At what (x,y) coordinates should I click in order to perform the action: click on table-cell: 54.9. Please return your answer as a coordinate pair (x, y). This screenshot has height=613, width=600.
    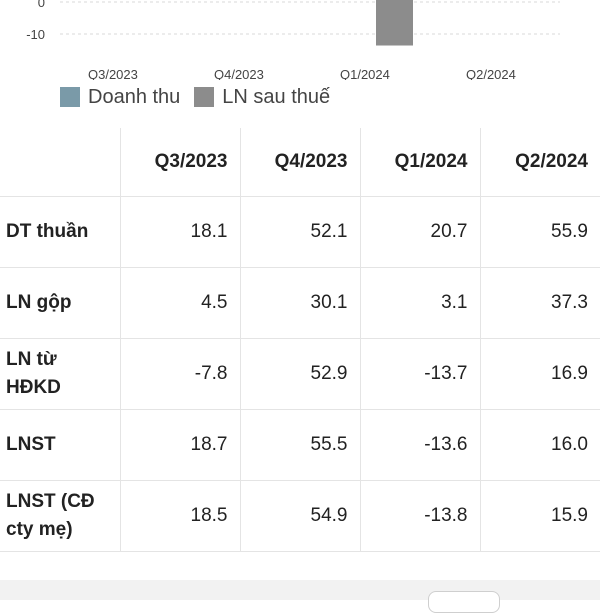
    Looking at the image, I should click on (300, 516).